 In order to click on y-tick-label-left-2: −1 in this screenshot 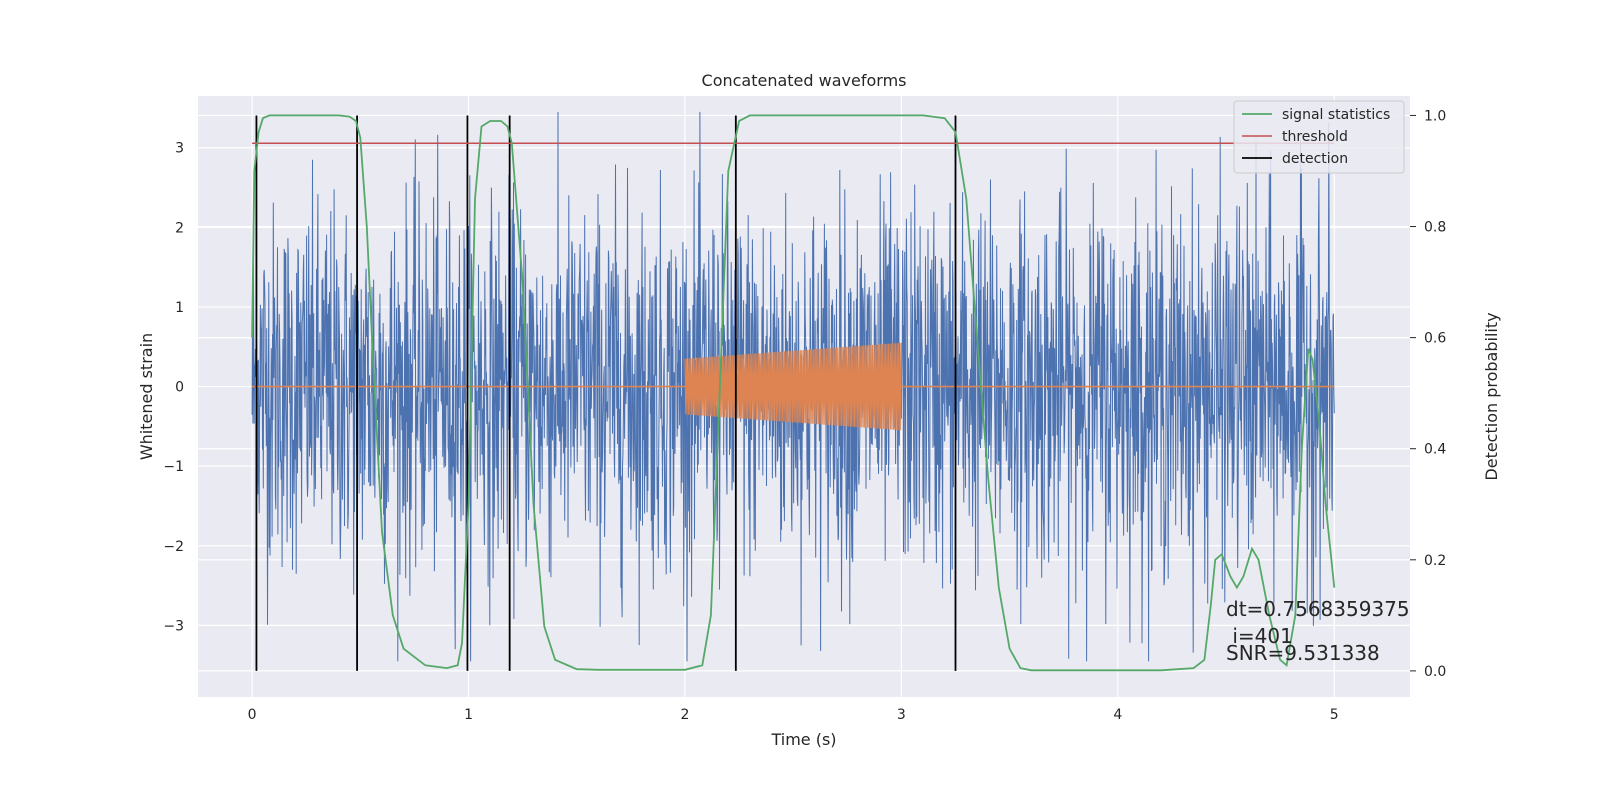, I will do `click(173, 467)`.